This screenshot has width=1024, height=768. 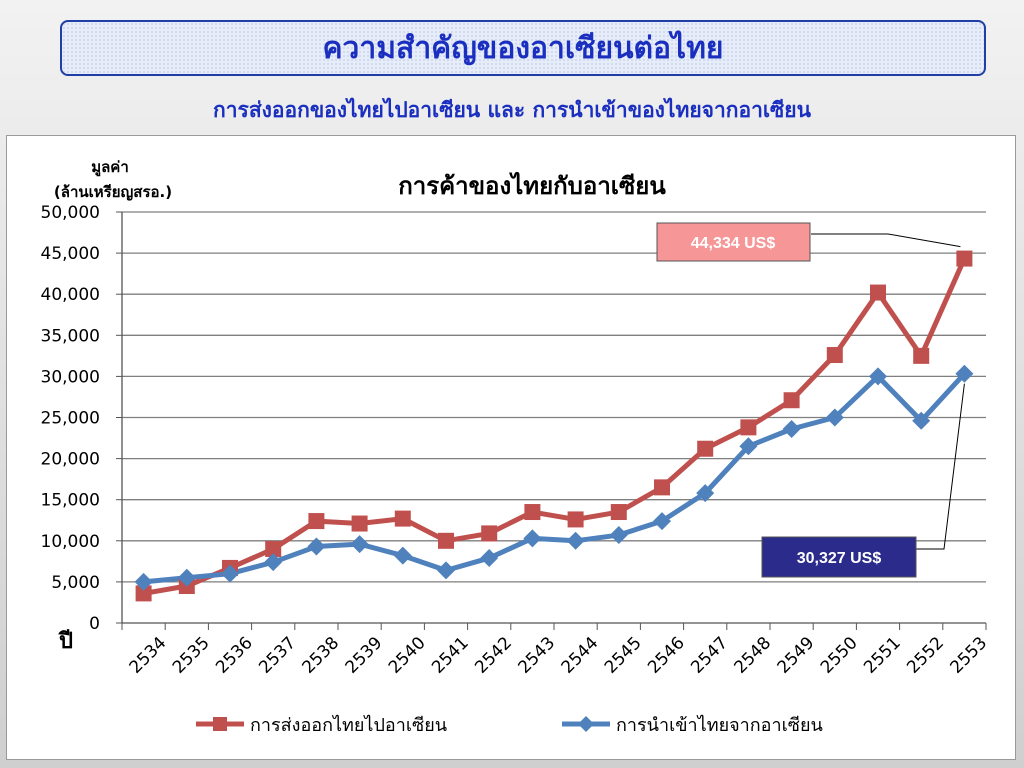 What do you see at coordinates (796, 655) in the screenshot?
I see `x-tick-label: 2549` at bounding box center [796, 655].